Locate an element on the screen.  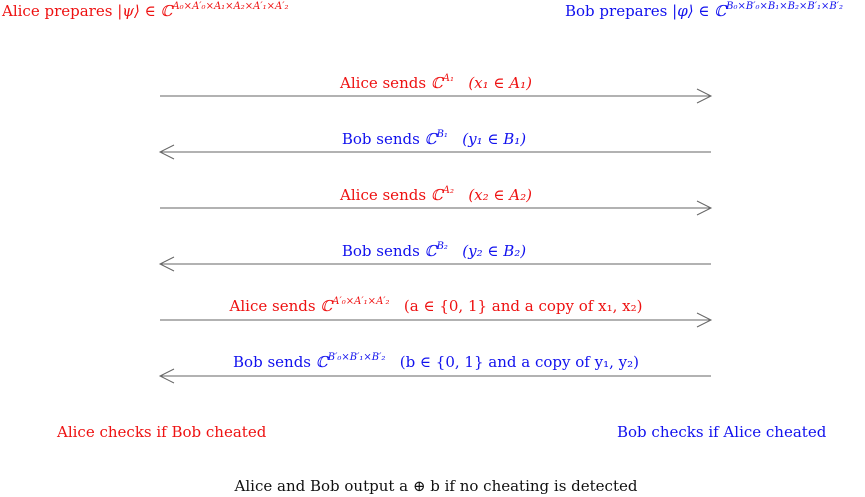
bob-state-space: B₀×B′₀×B₁×B₂×B′₁×B′₂ is located at coordinates (785, 6).